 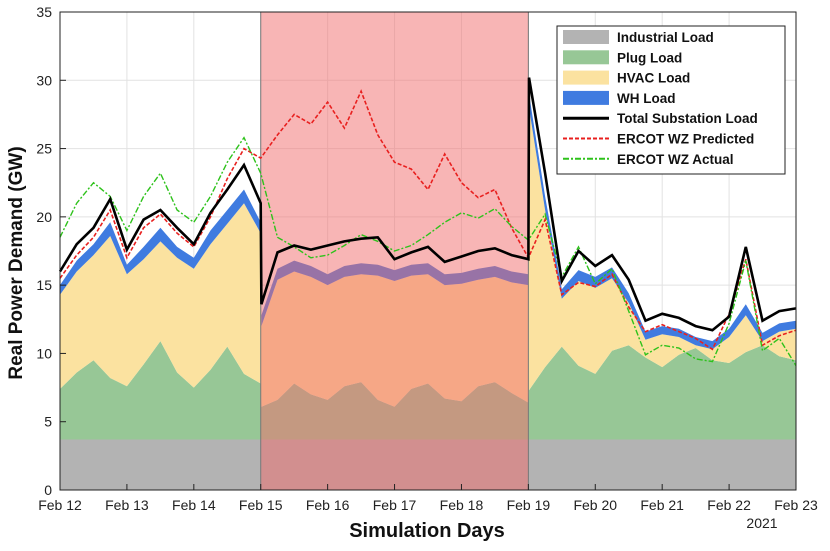 I want to click on x-tick-label-10: Feb 22, so click(x=729, y=505).